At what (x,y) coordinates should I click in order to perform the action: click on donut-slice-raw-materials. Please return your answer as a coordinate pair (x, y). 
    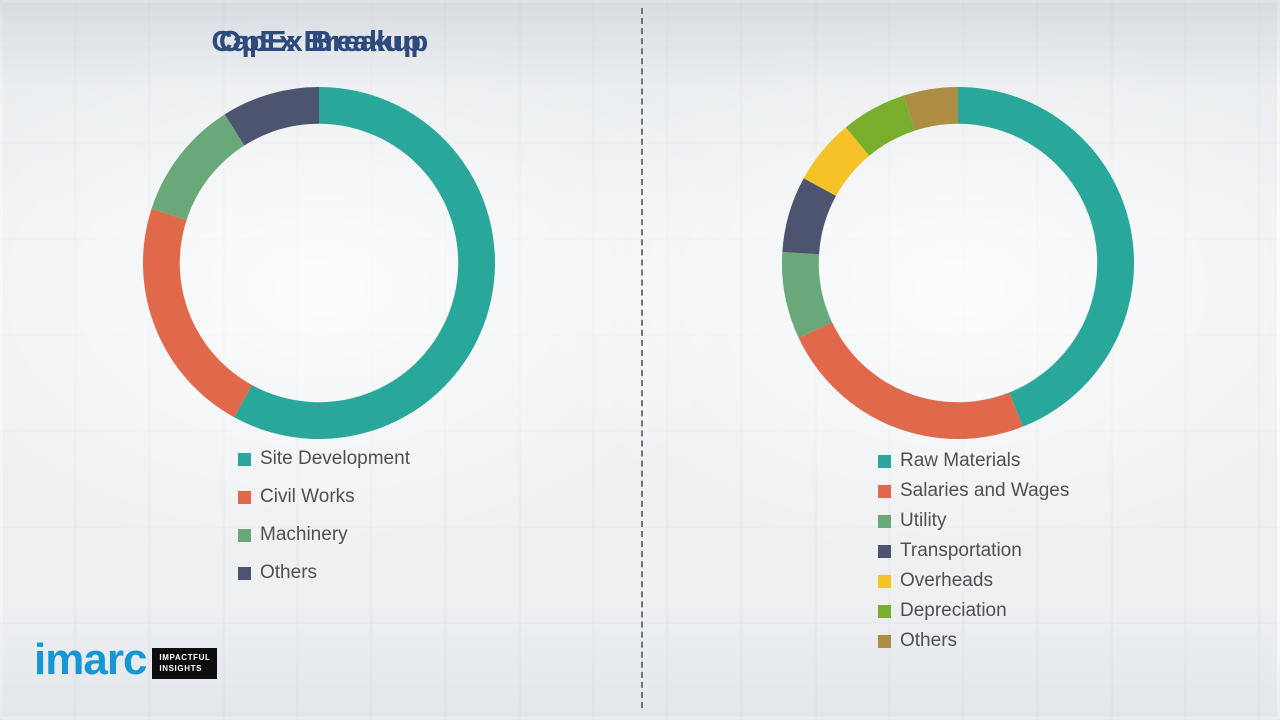
    Looking at the image, I should click on (1046, 256).